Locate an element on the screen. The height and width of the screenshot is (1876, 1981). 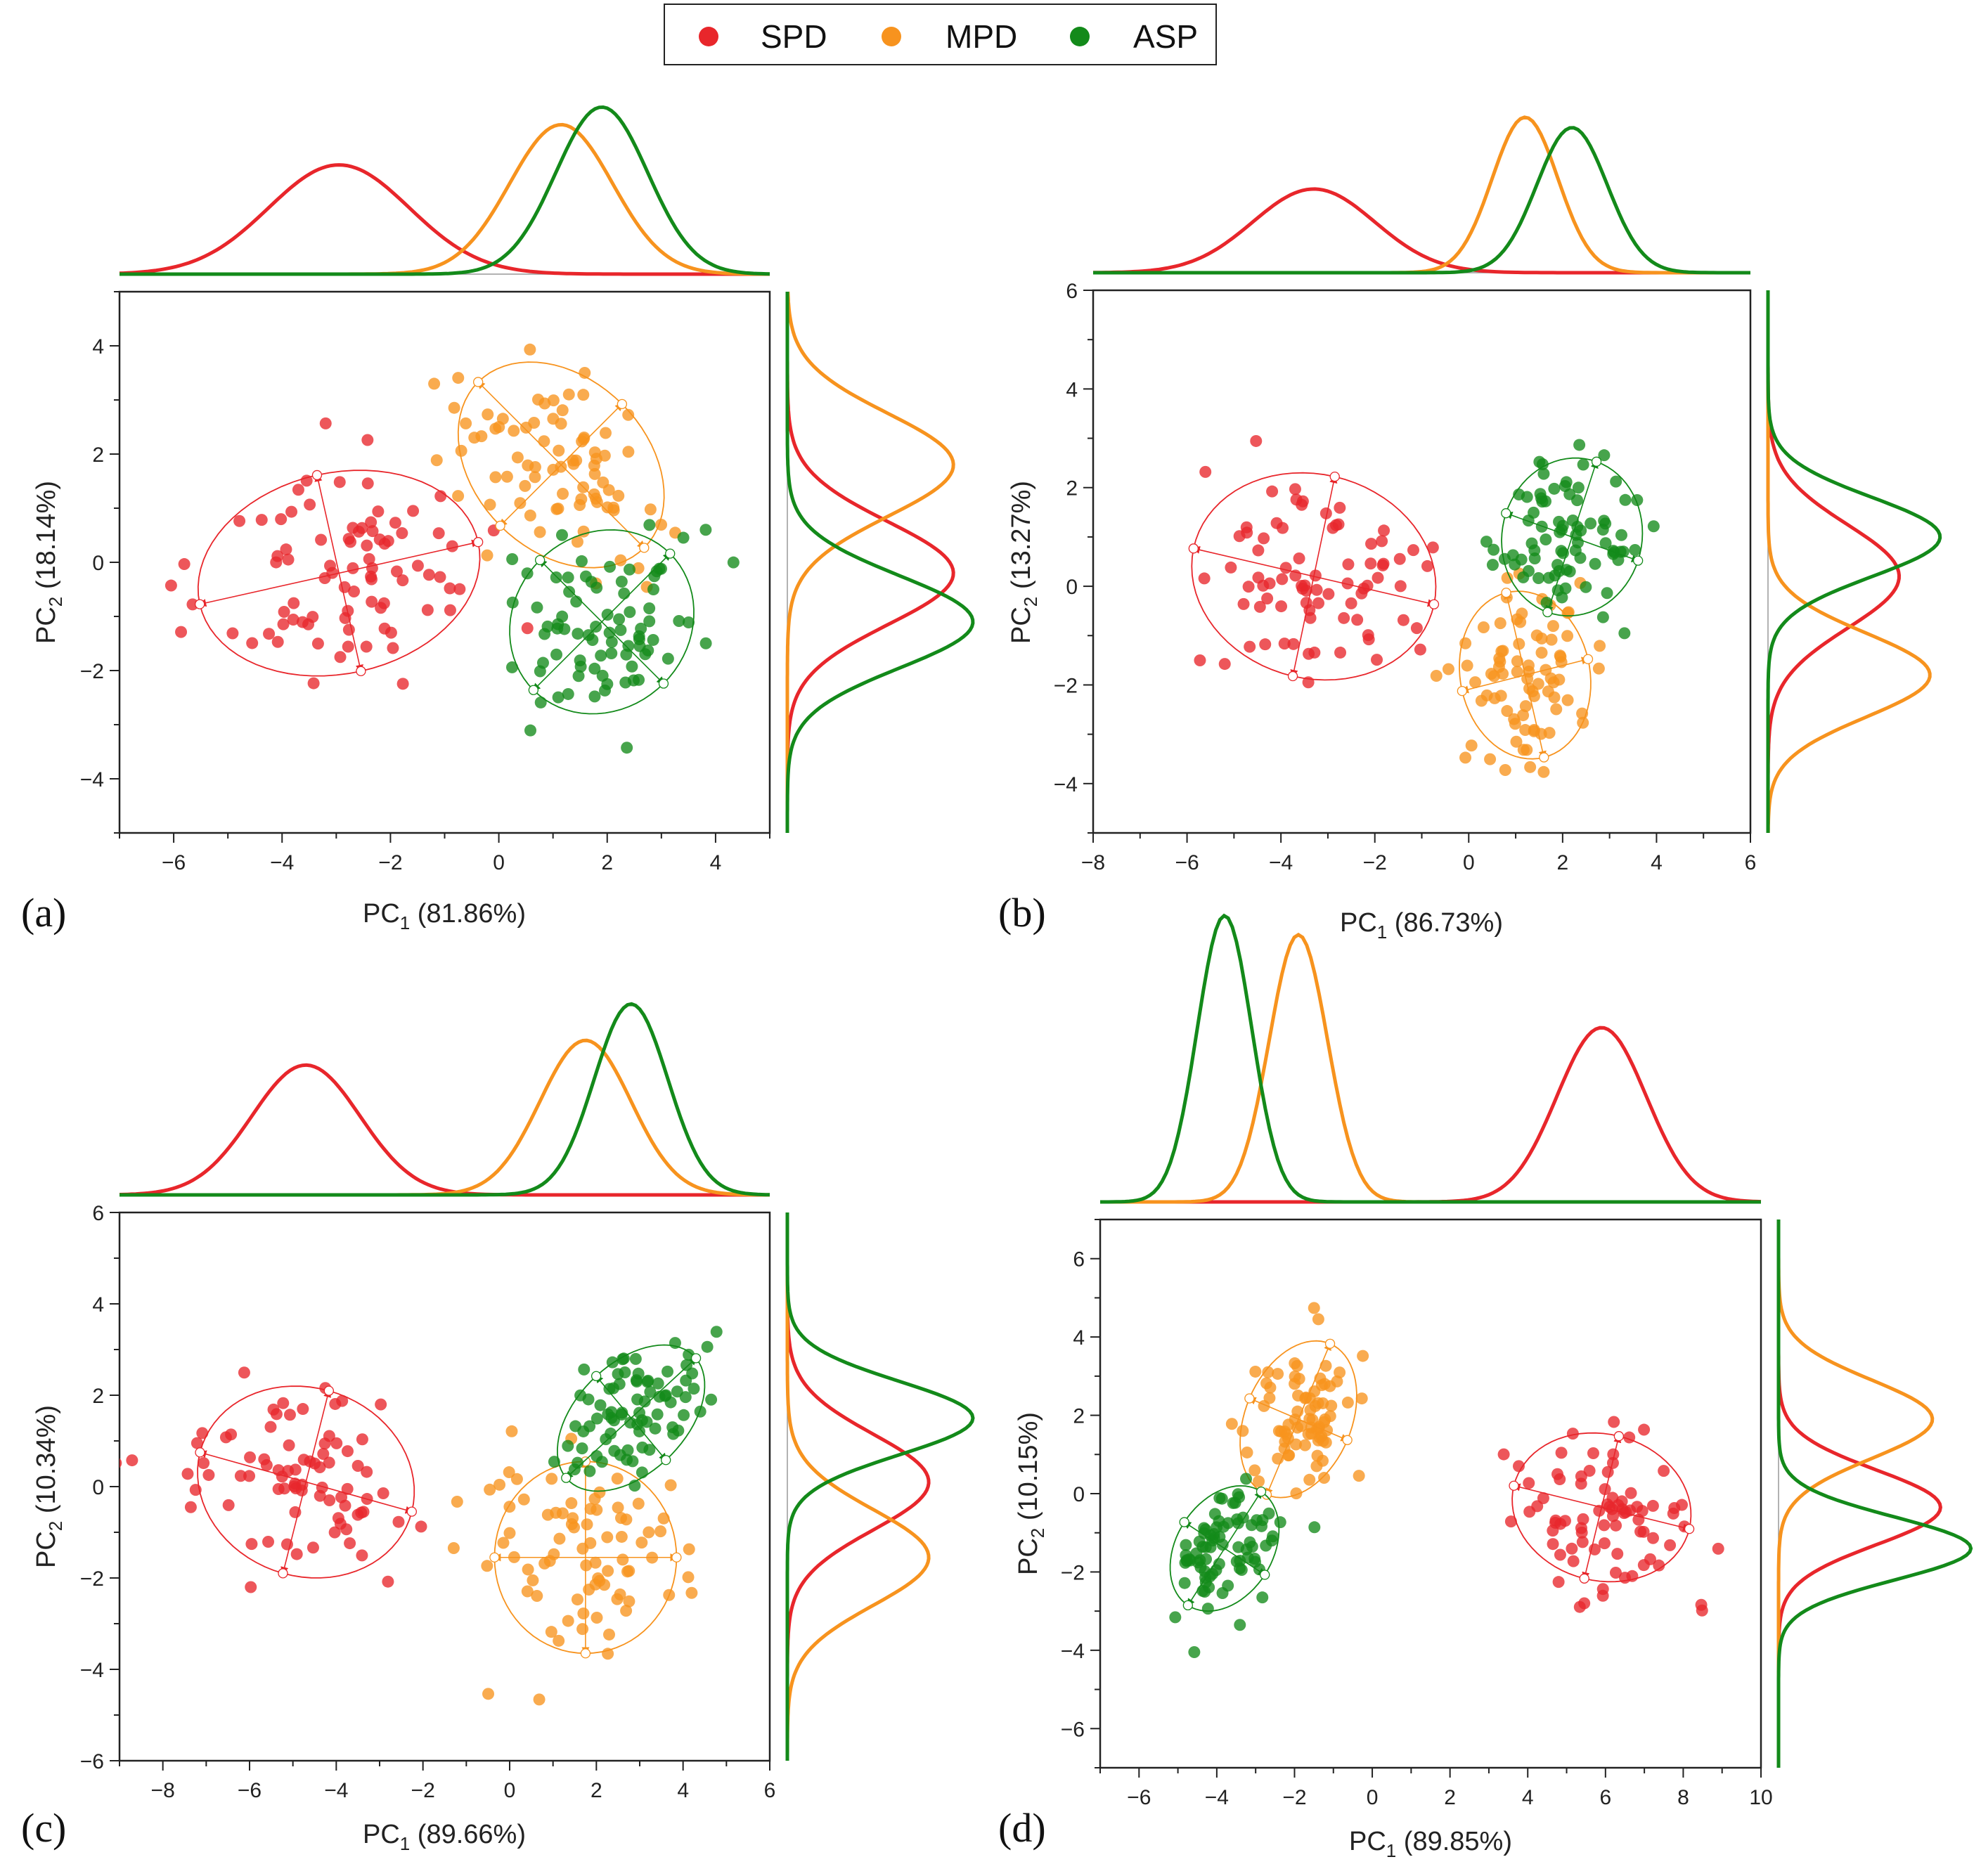
x-tick-label: −6 is located at coordinates (1187, 862).